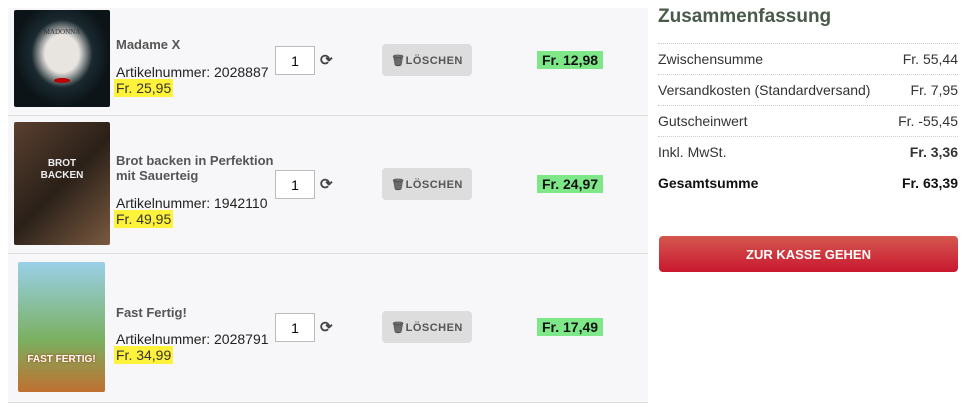  What do you see at coordinates (62, 169) in the screenshot?
I see `cover-text: BROT BACKEN` at bounding box center [62, 169].